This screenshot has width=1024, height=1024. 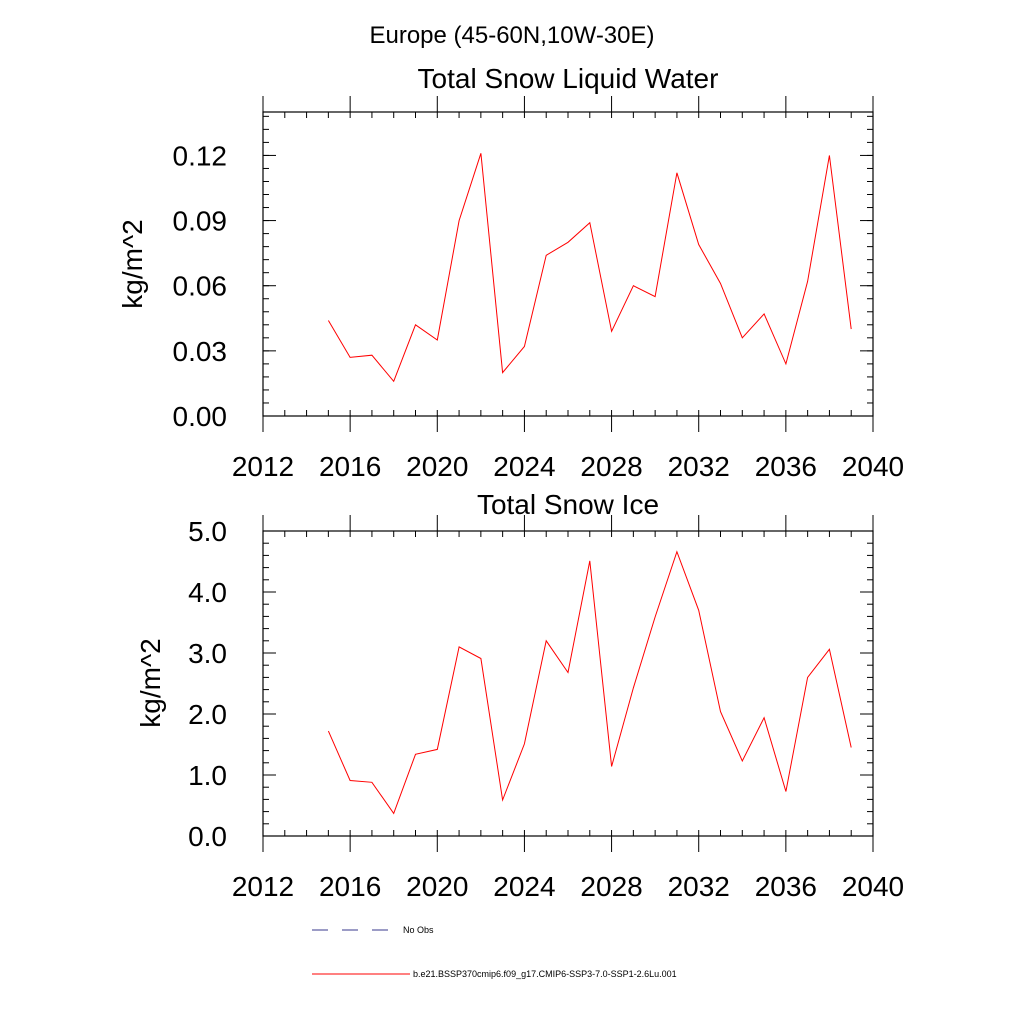 I want to click on legend-obs-label: No Obs, so click(x=418, y=930).